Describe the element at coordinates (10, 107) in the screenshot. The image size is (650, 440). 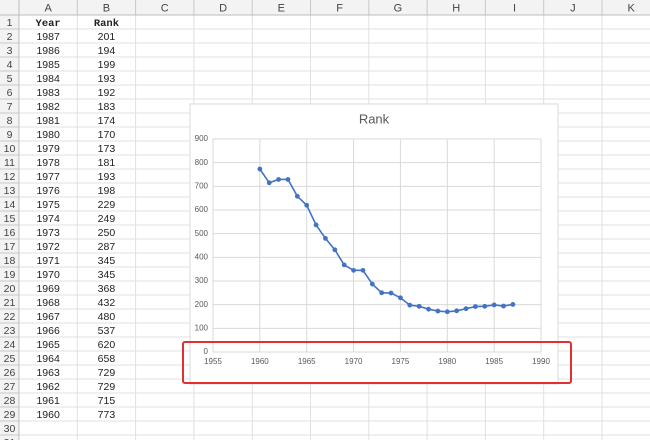
I see `row-header: 7` at that location.